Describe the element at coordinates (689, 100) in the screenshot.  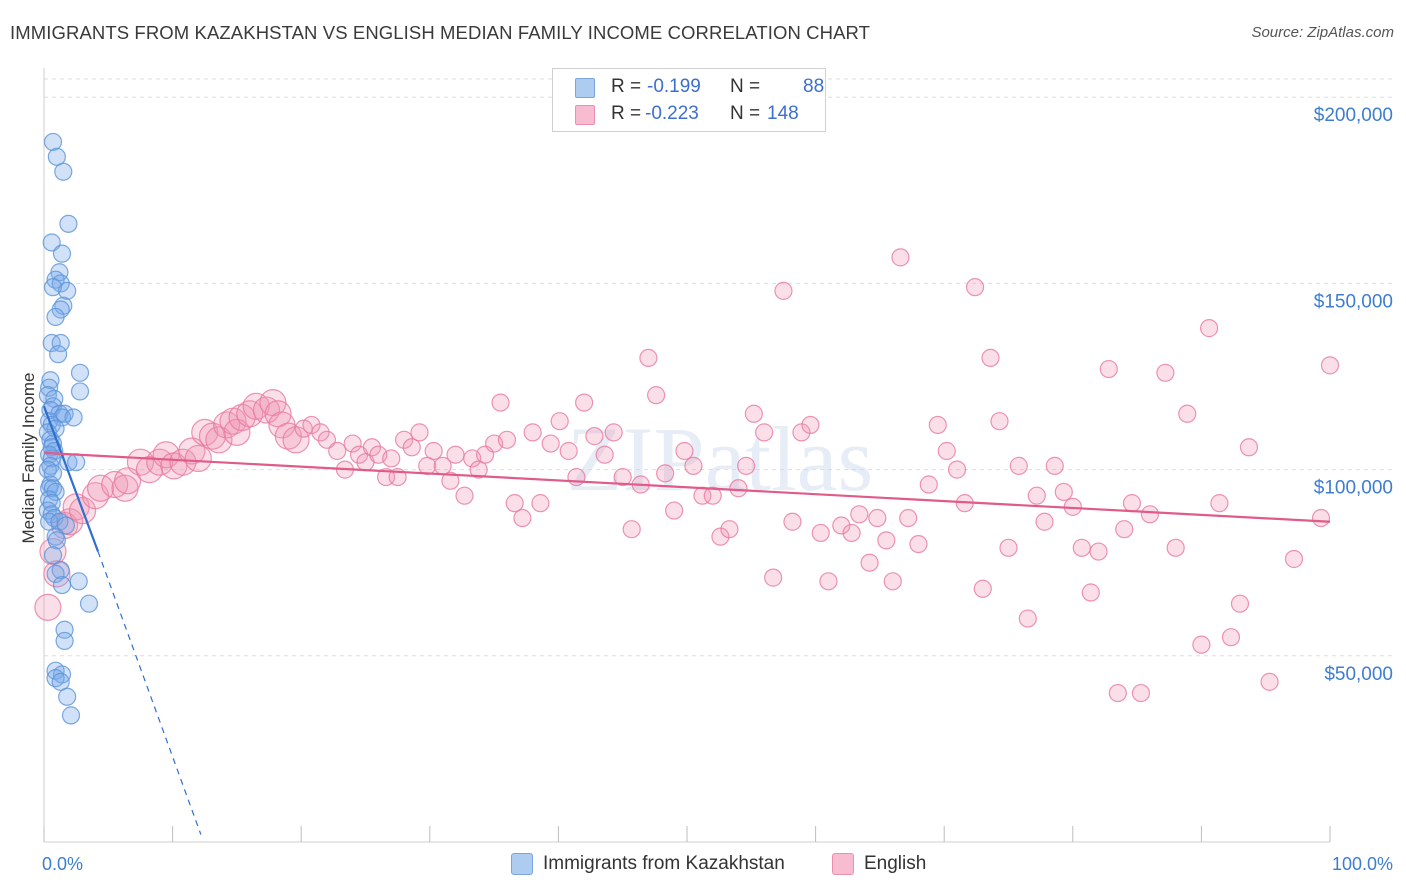
I see `correlation-legend: R = -0.199 N = 88 R = -0.223 N = 148` at that location.